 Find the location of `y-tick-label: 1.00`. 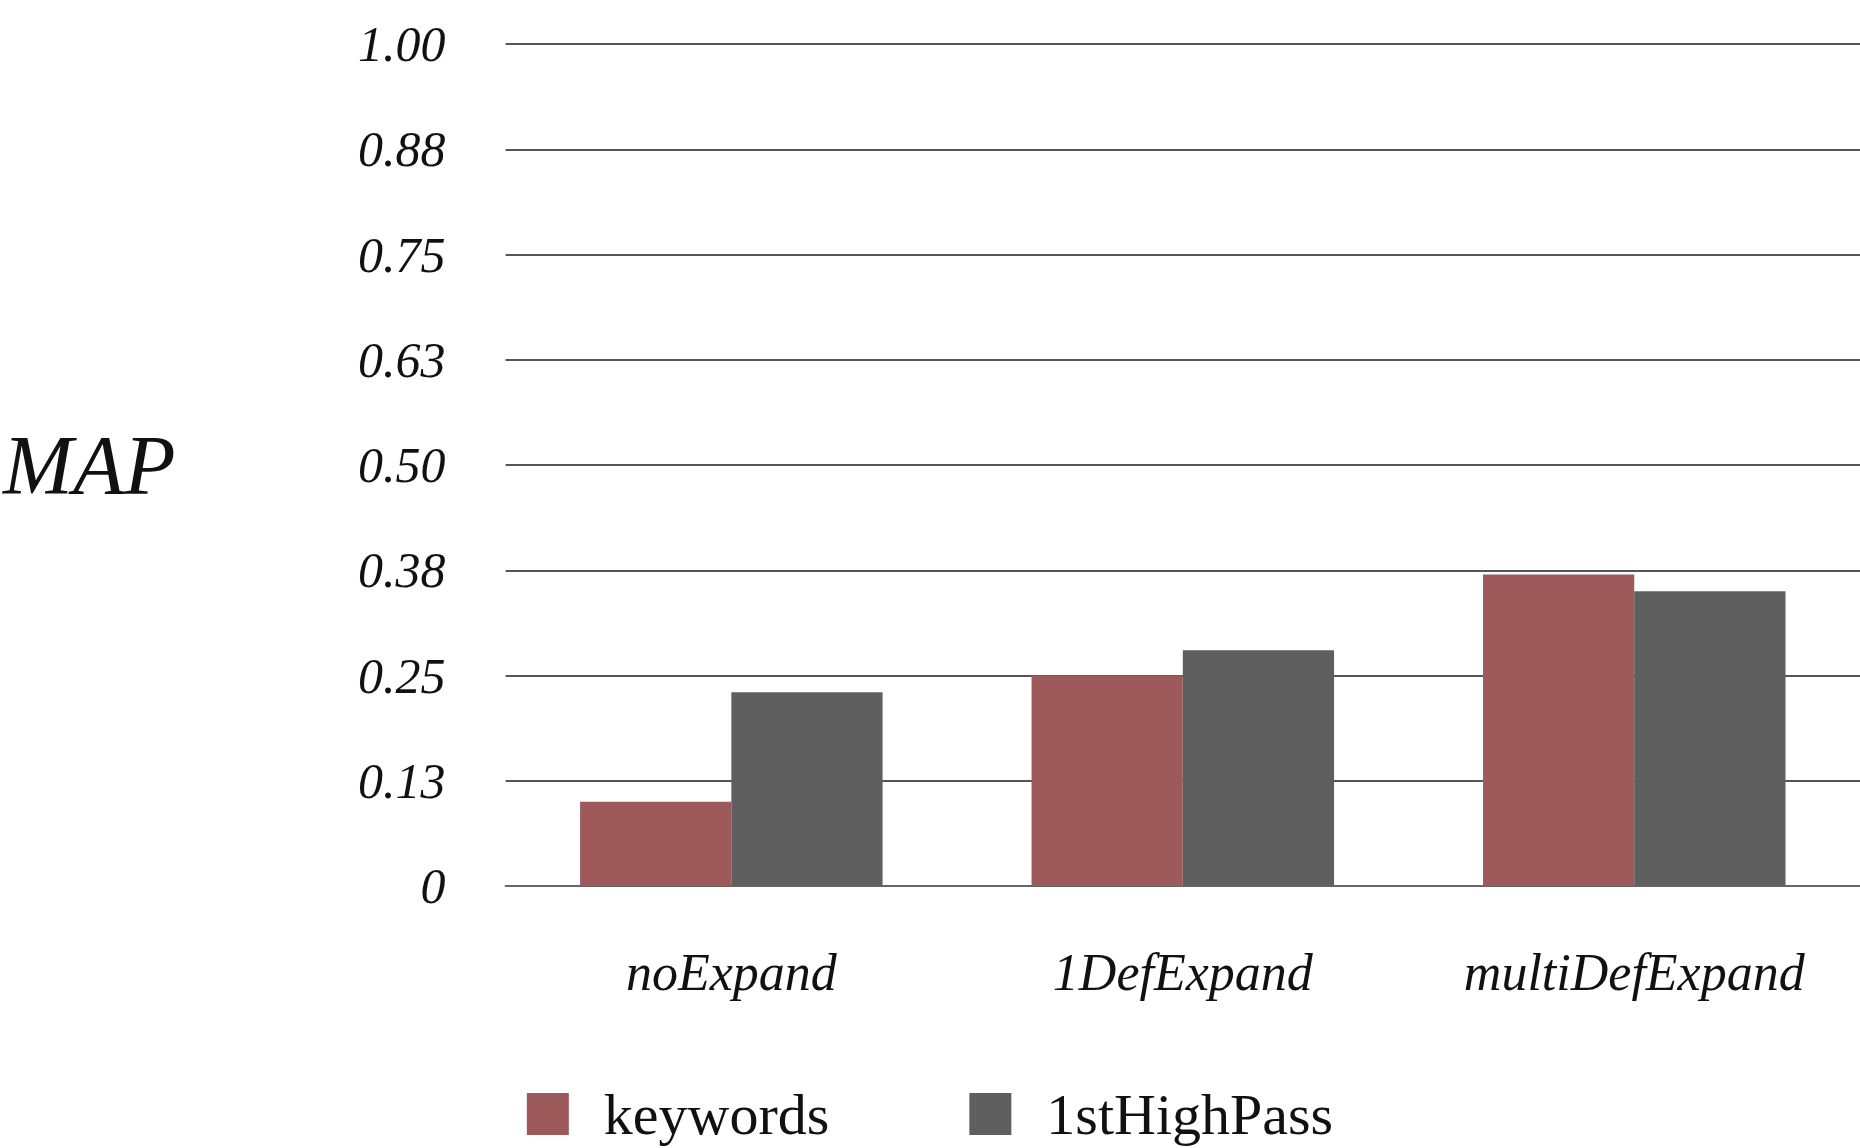

y-tick-label: 1.00 is located at coordinates (402, 44).